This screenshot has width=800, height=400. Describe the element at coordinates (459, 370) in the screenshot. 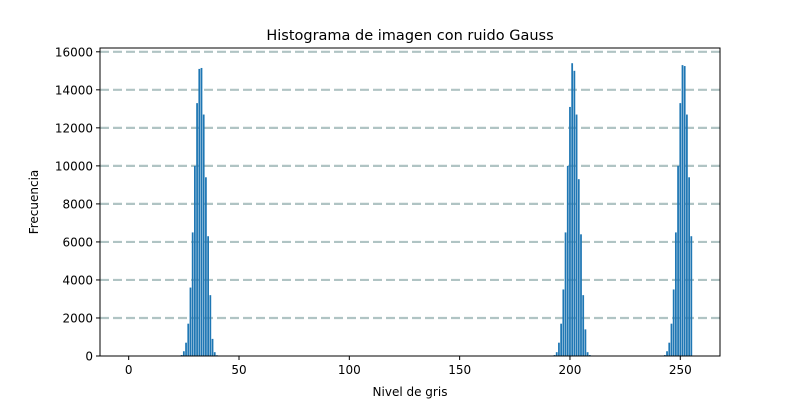

I see `x-tick-label: 150` at that location.